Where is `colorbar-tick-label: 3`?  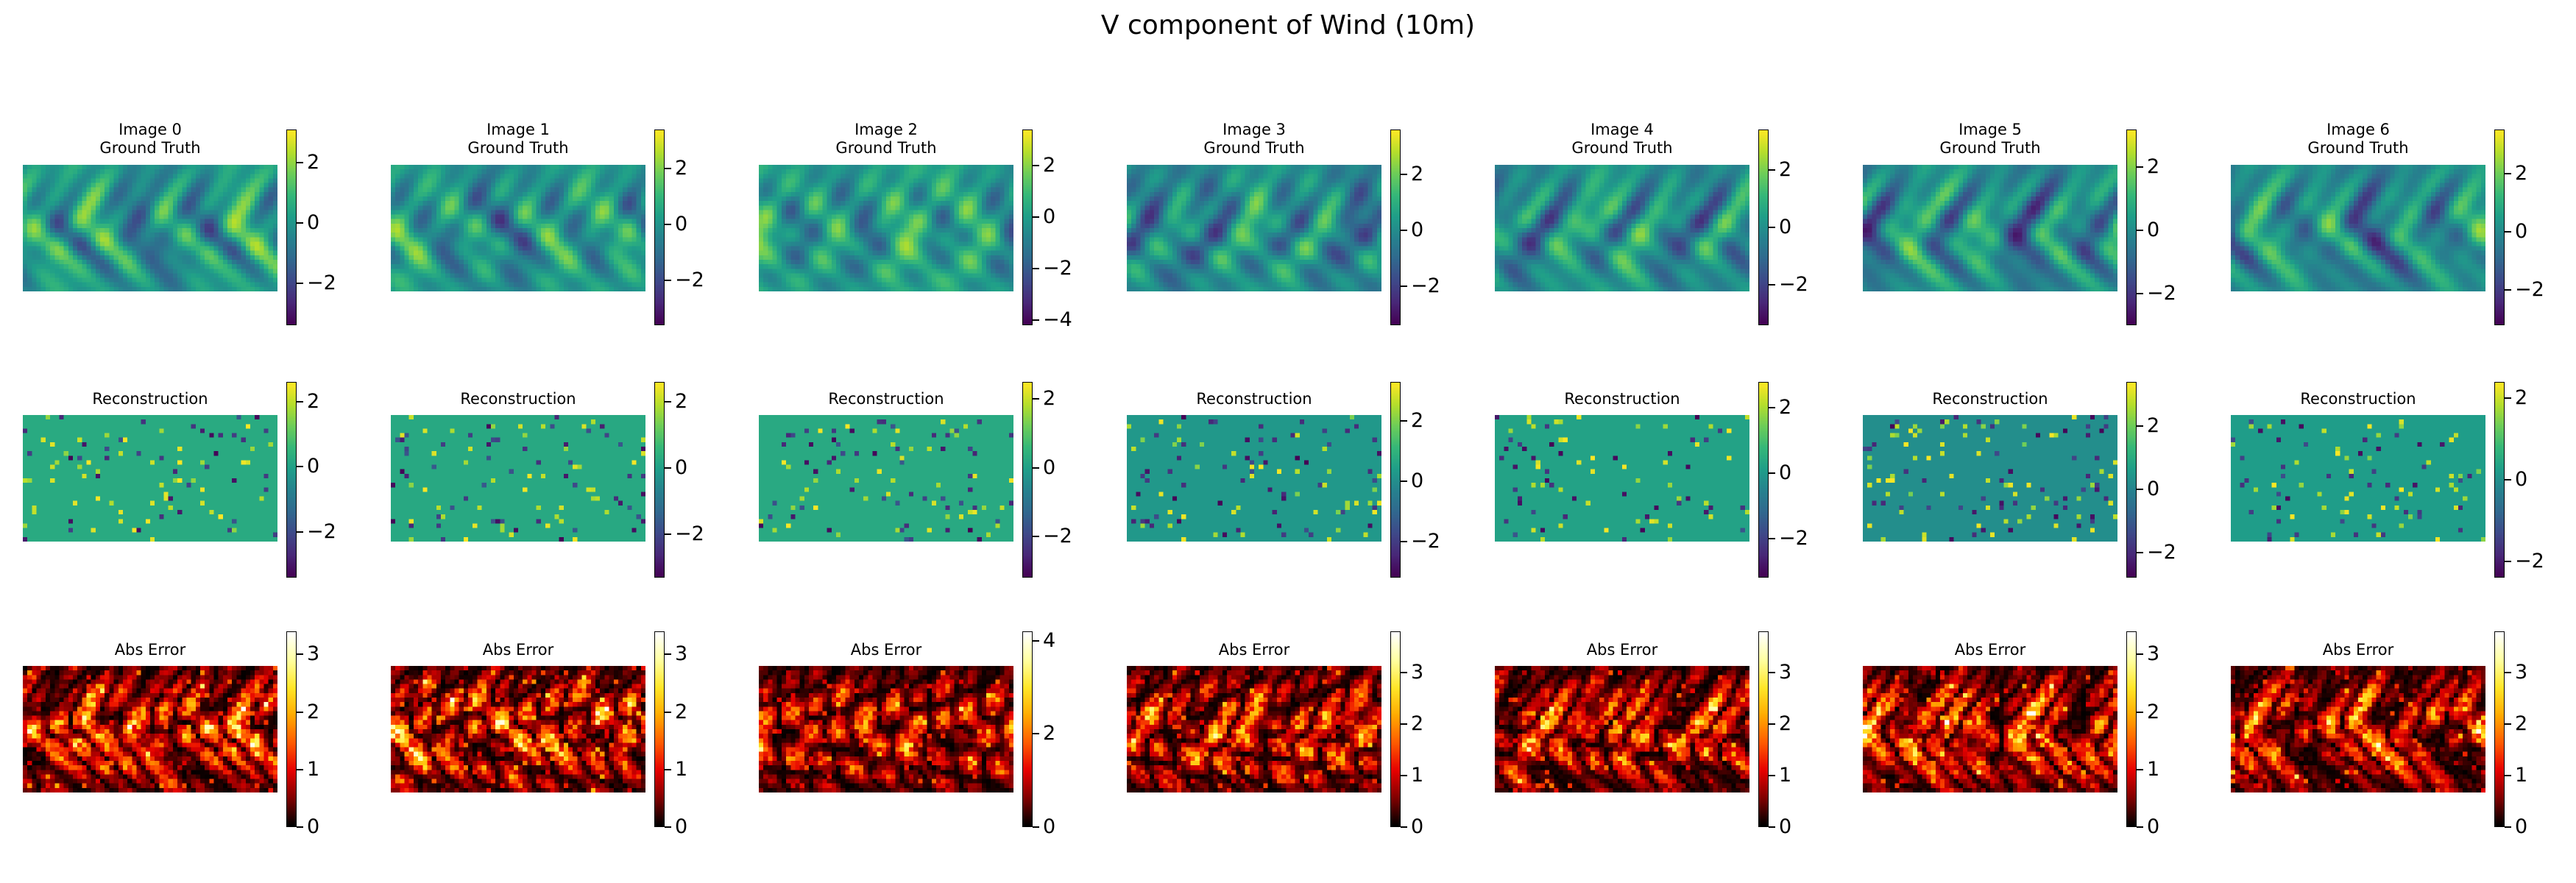 colorbar-tick-label: 3 is located at coordinates (1786, 672).